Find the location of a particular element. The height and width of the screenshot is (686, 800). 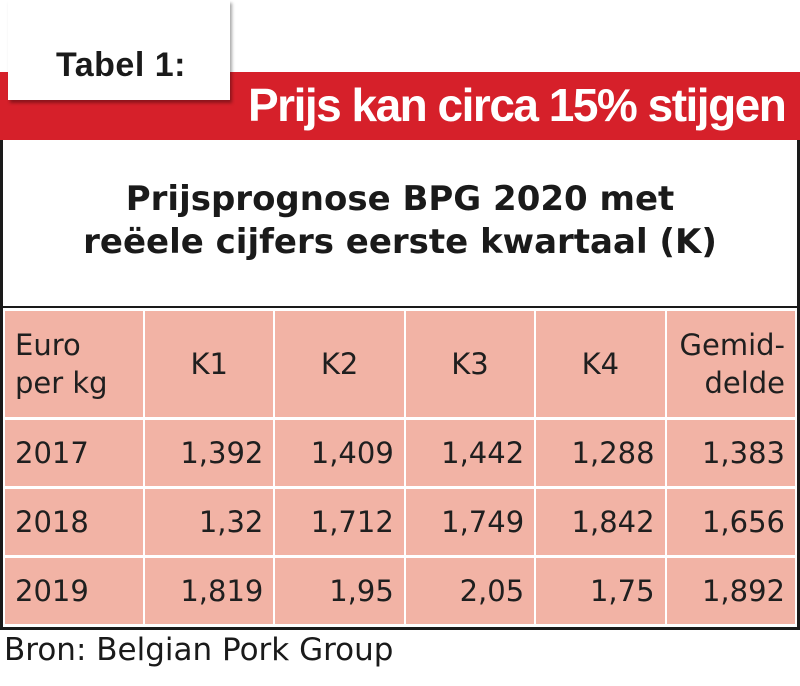

subtitle-line-1: Prijsprognose BPG 2020 met is located at coordinates (400, 199).